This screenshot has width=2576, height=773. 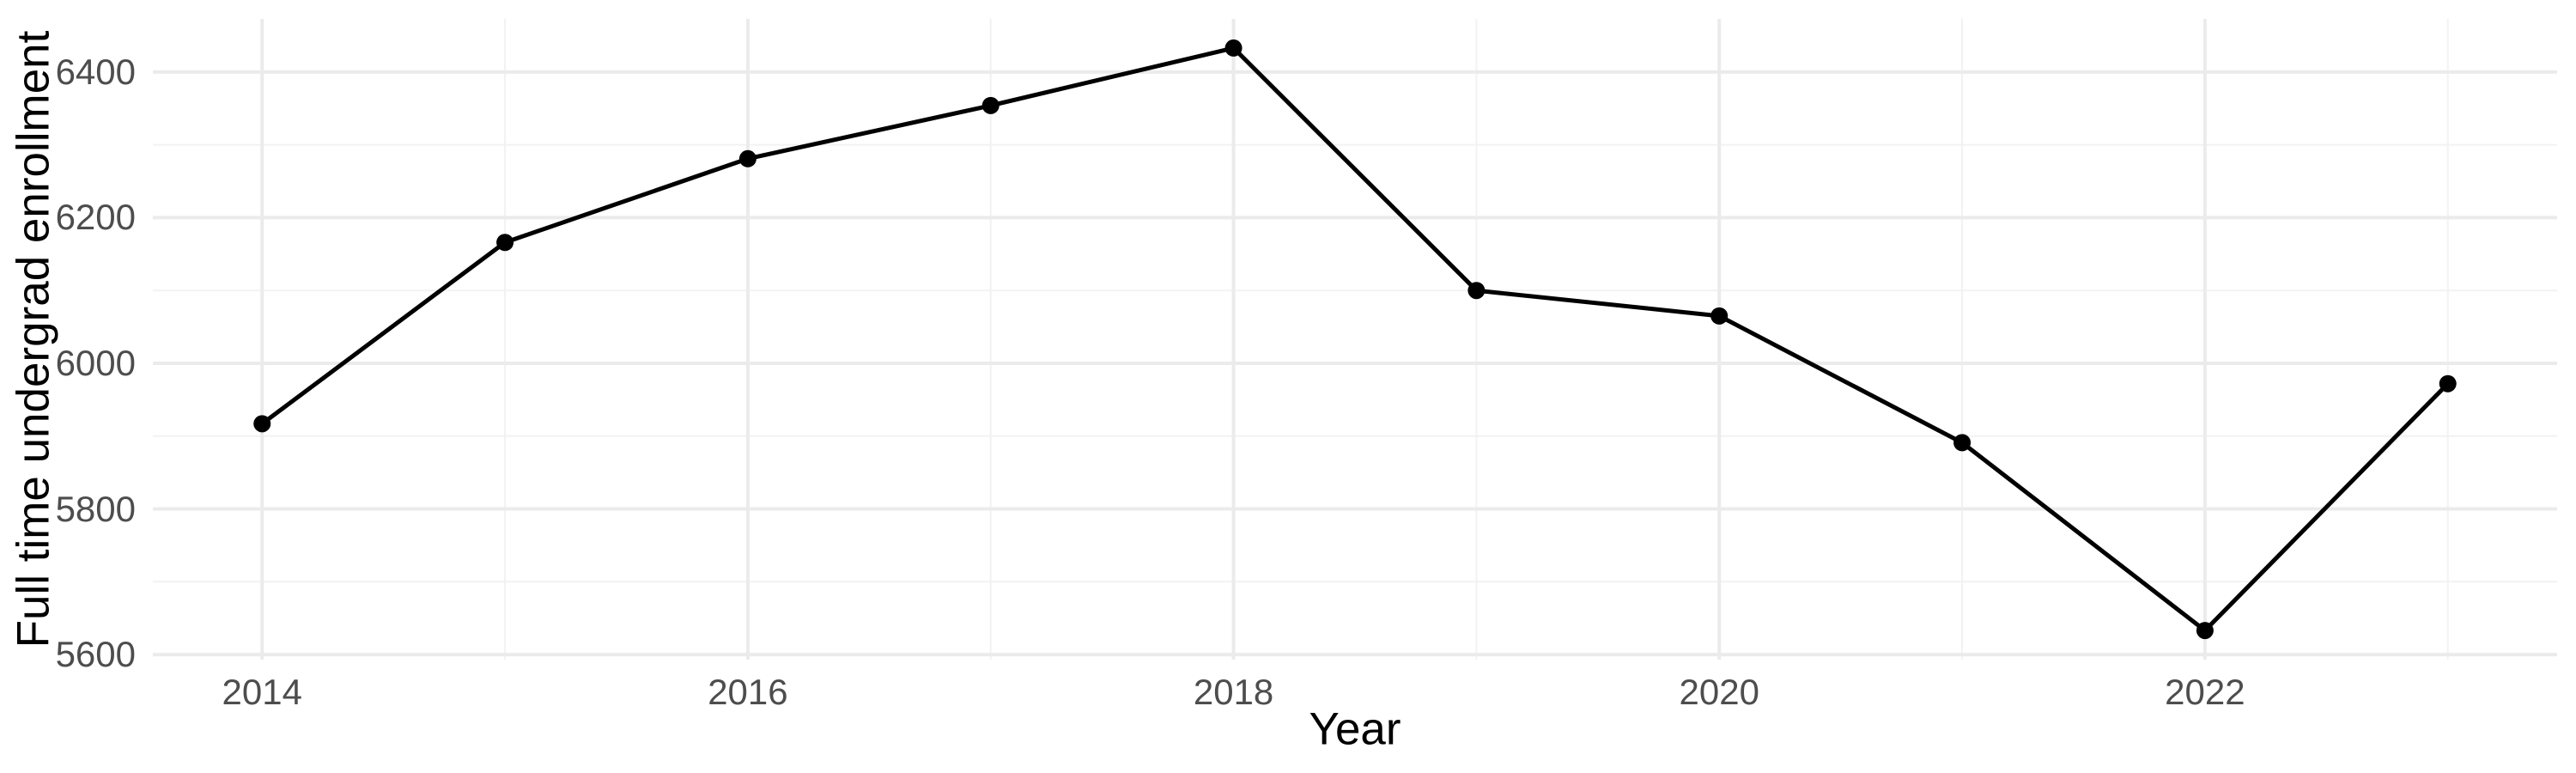 What do you see at coordinates (96, 509) in the screenshot?
I see `y-tick-label: 5800` at bounding box center [96, 509].